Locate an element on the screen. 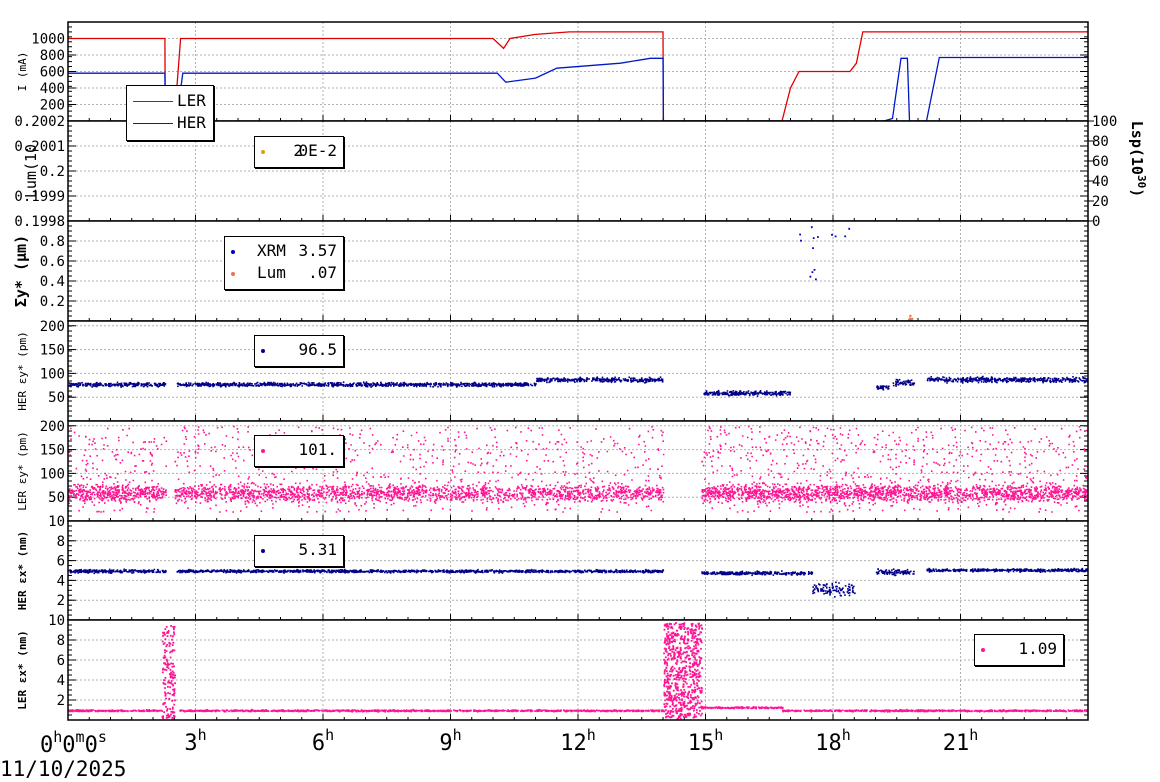 The image size is (1160, 782). y-tick-label: 100 is located at coordinates (52, 474).